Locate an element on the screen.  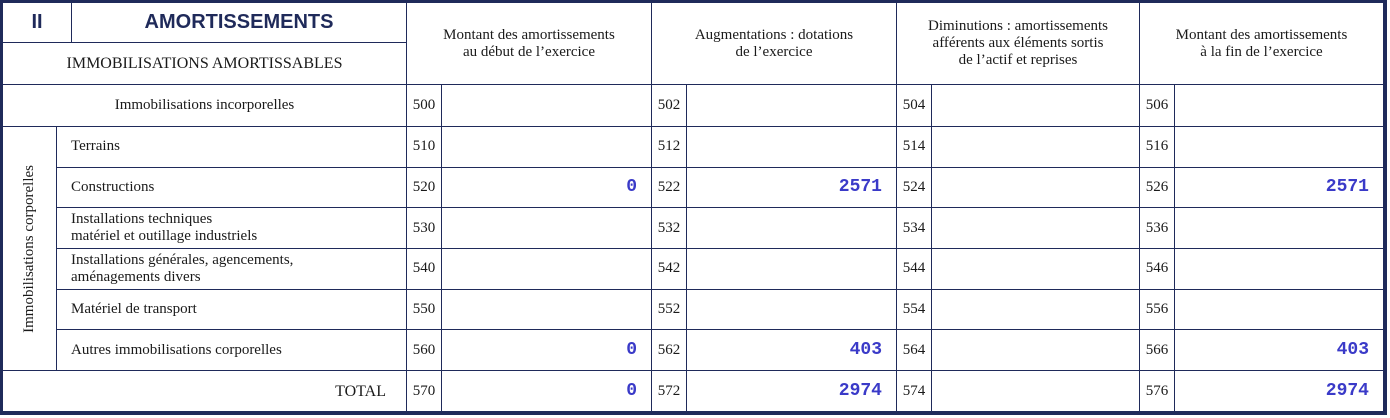
line-code-text: 554 is located at coordinates (914, 308).